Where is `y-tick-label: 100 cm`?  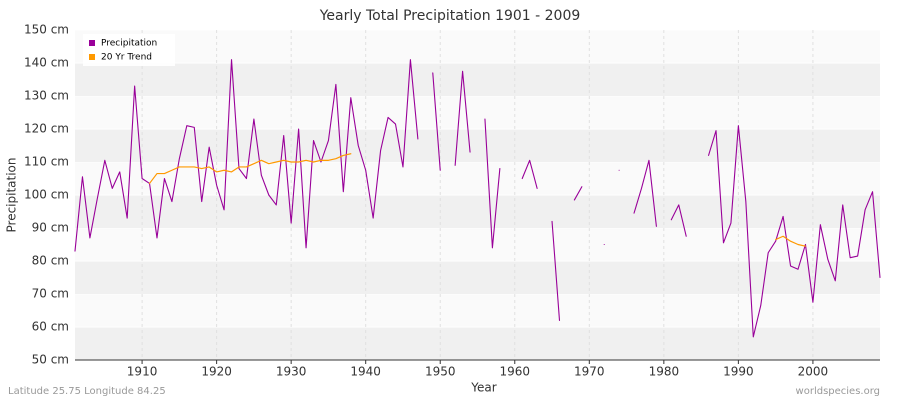 y-tick-label: 100 cm is located at coordinates (46, 195).